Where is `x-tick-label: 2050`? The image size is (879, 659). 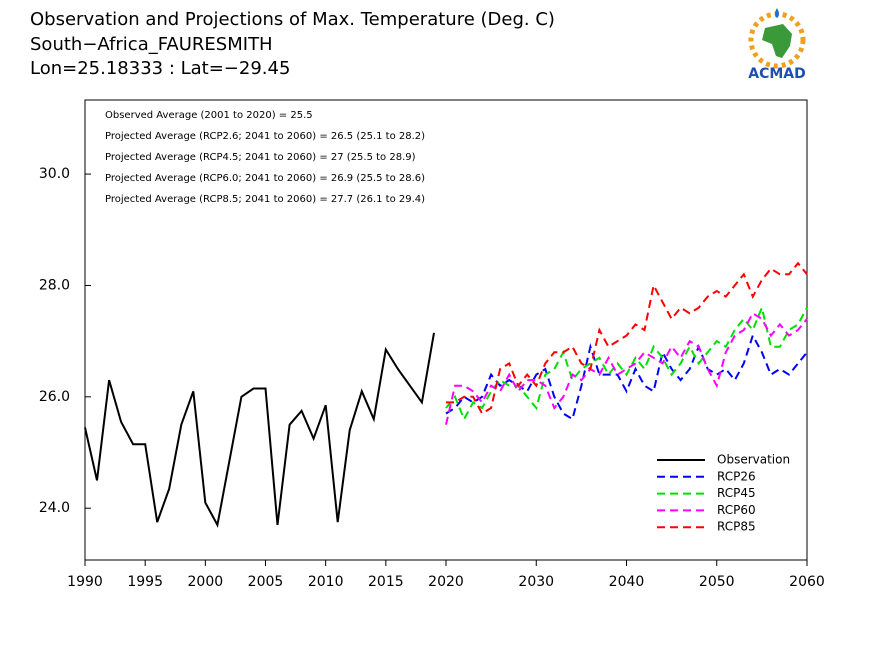 x-tick-label: 2050 is located at coordinates (717, 582).